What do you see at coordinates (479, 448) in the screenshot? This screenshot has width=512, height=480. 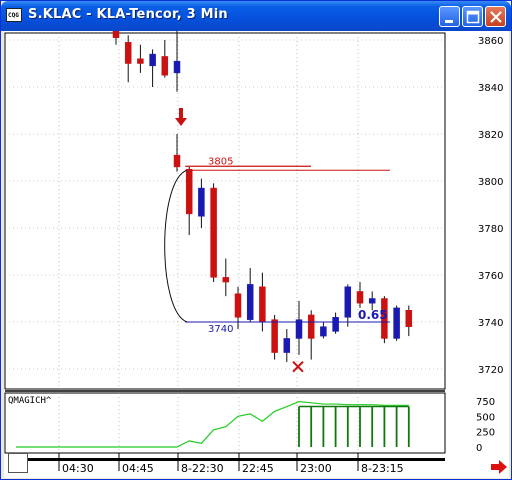 I see `indicator-tick-label: 0` at bounding box center [479, 448].